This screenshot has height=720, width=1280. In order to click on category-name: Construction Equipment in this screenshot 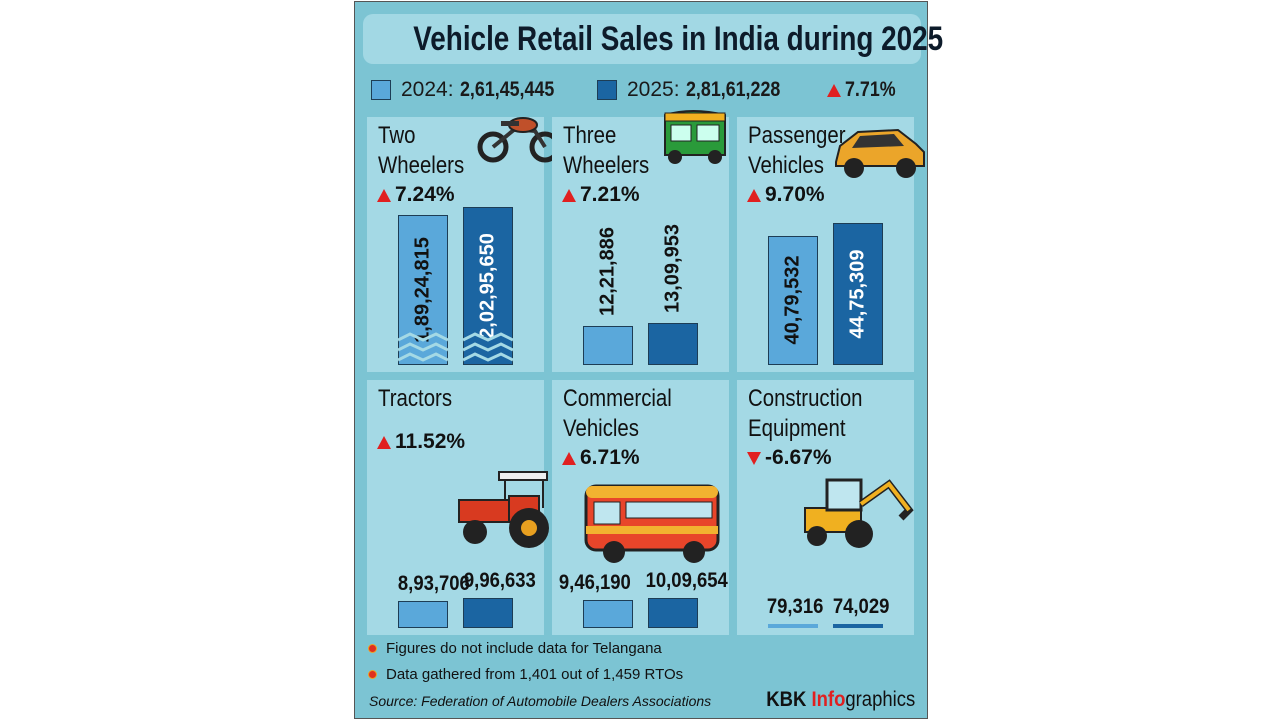, I will do `click(805, 413)`.